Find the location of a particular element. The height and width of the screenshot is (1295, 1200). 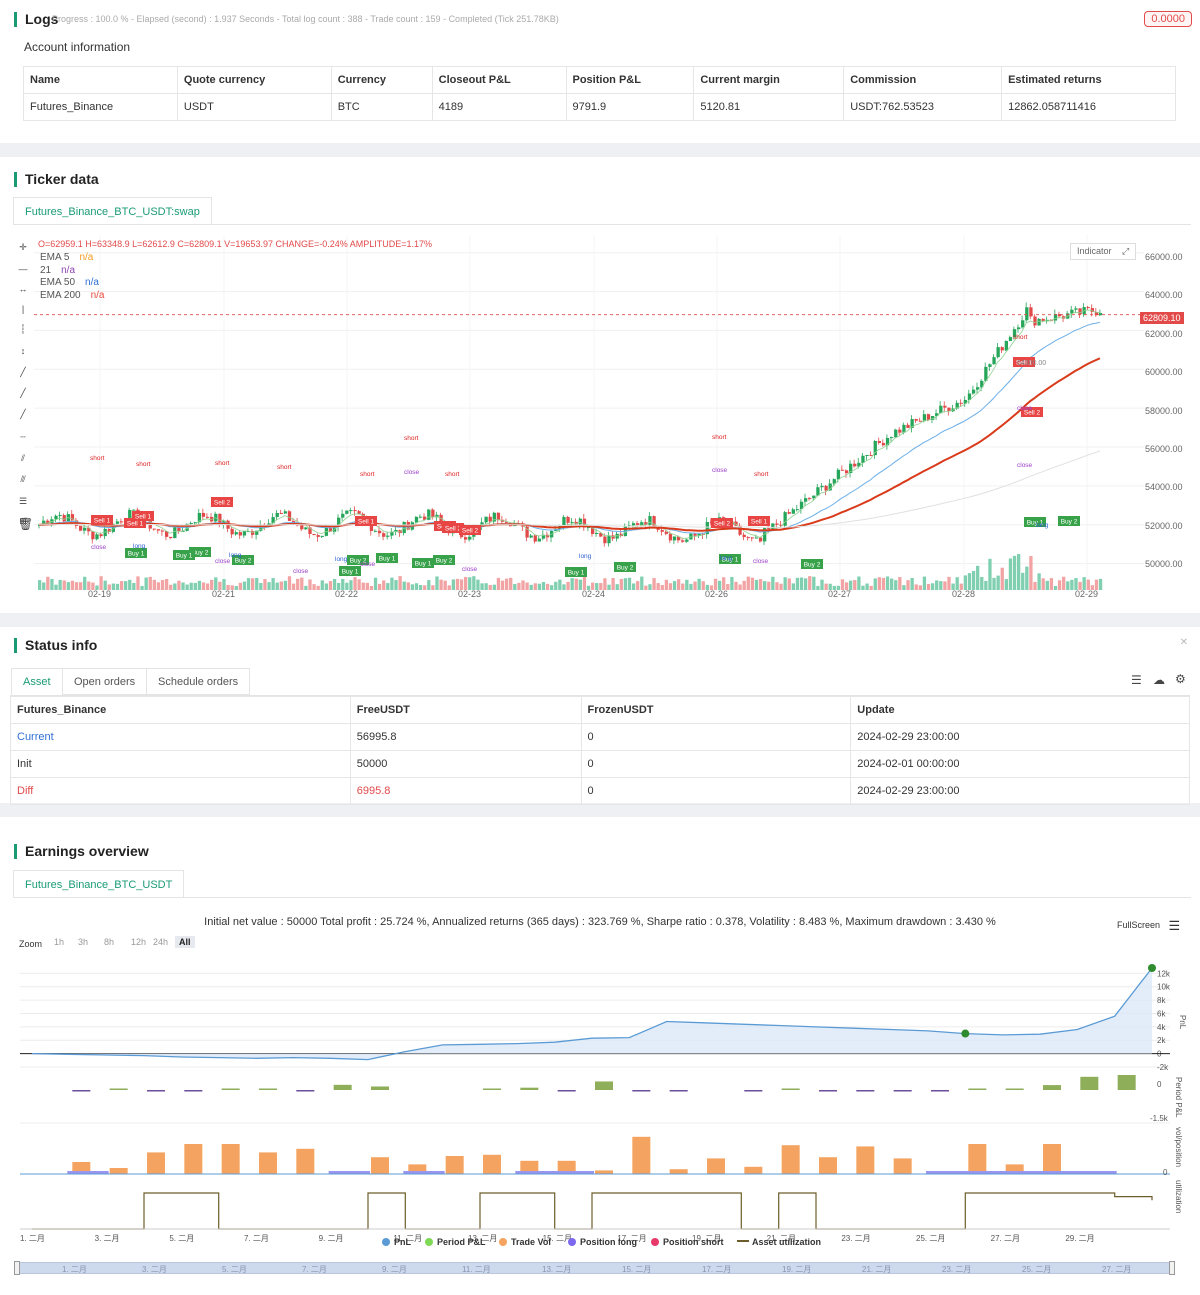

tab-earnings-symbol: Futures_Binance_BTC_USDT is located at coordinates (99, 884).